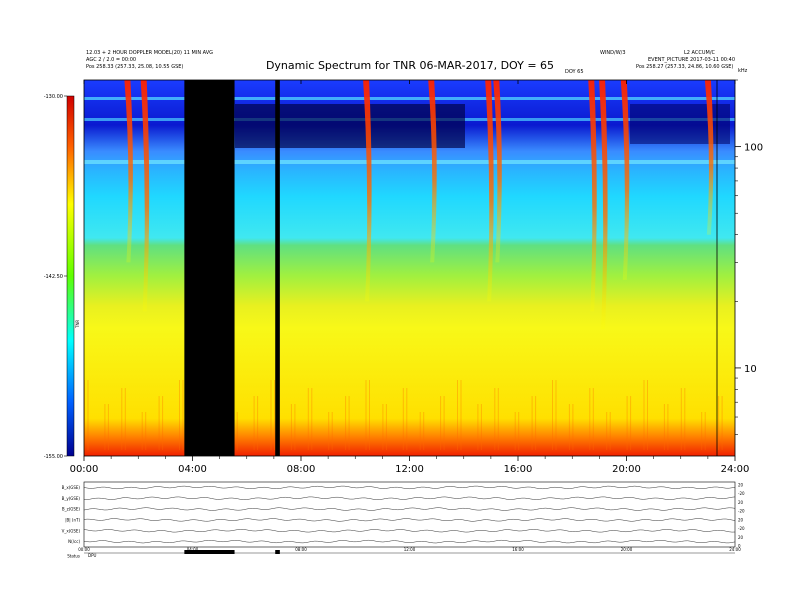 Image resolution: width=792 pixels, height=612 pixels. What do you see at coordinates (72, 519) in the screenshot?
I see `bottom-panel-label: |B| (nT)` at bounding box center [72, 519].